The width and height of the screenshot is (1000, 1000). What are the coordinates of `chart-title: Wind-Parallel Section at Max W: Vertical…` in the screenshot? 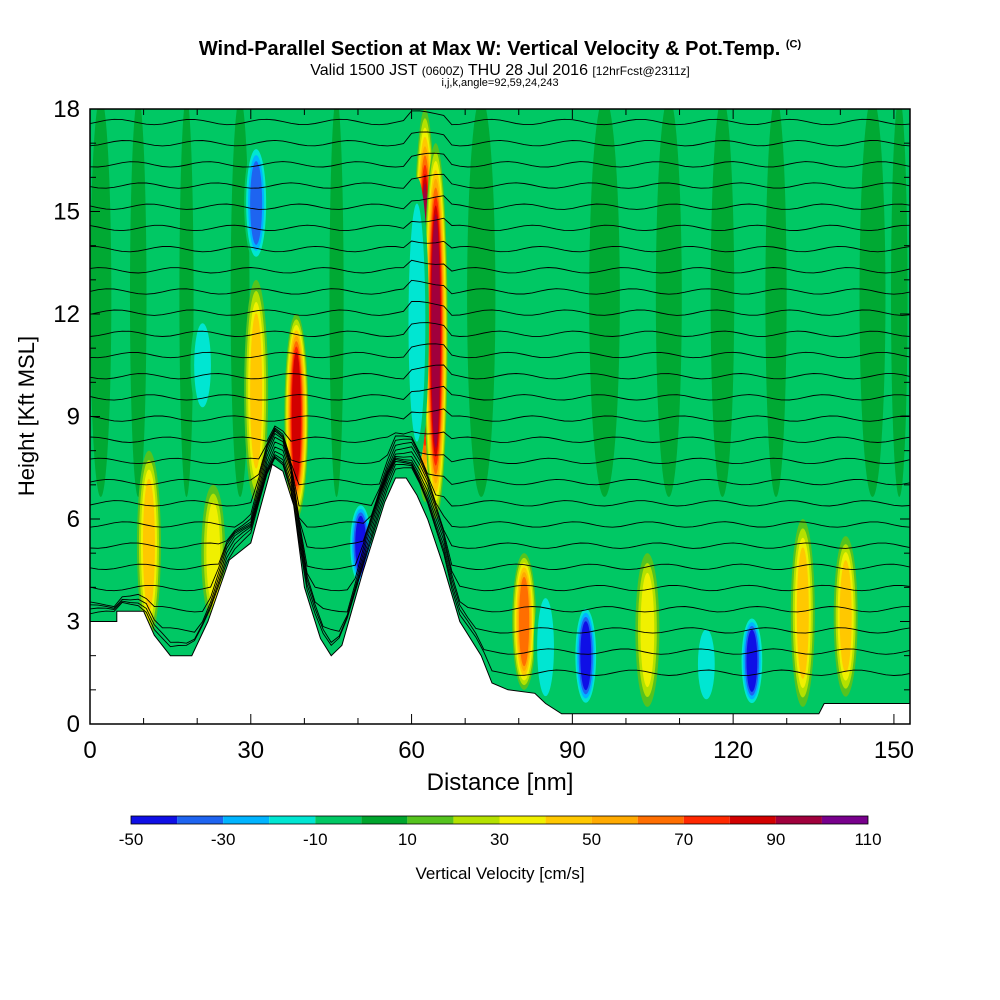 It's located at (500, 49).